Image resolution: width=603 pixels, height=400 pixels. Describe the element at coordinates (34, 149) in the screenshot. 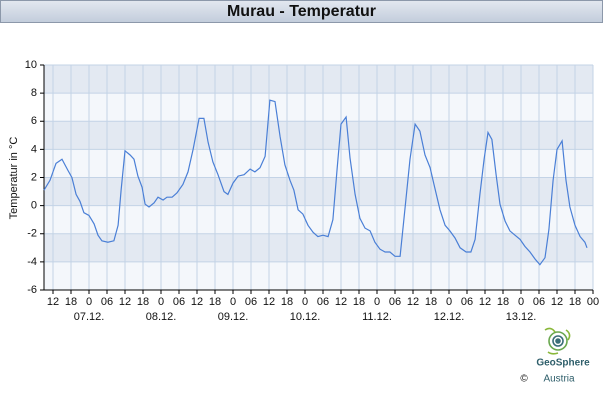

I see `y-tick-label: 4` at that location.